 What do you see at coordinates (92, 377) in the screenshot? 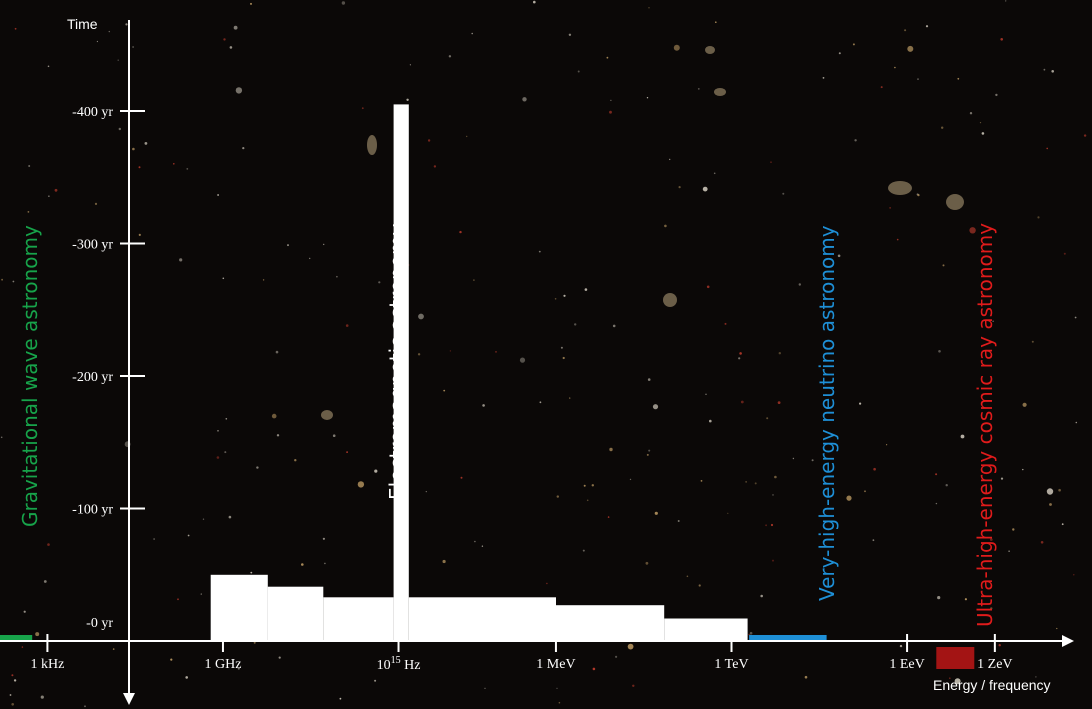
I see `y-tick-label: -200 yr` at bounding box center [92, 377].